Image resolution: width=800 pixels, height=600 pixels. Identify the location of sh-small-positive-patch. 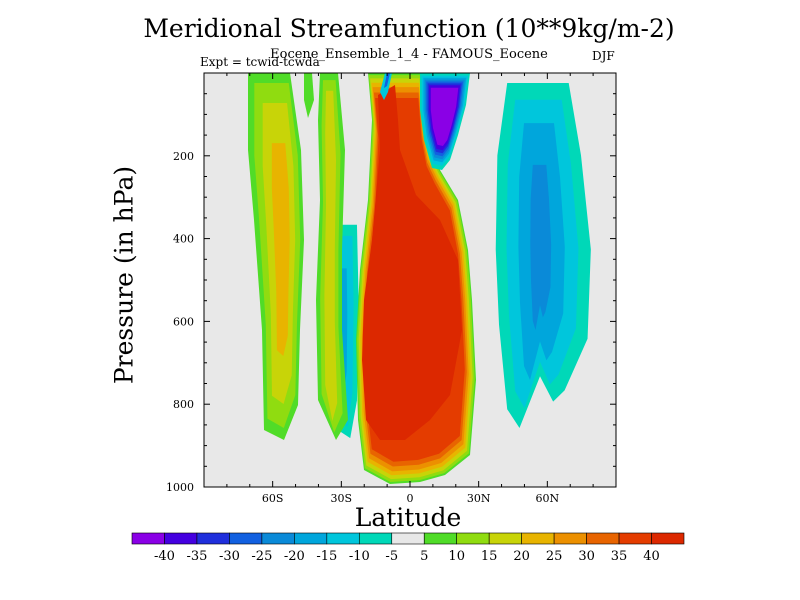
(309, 95).